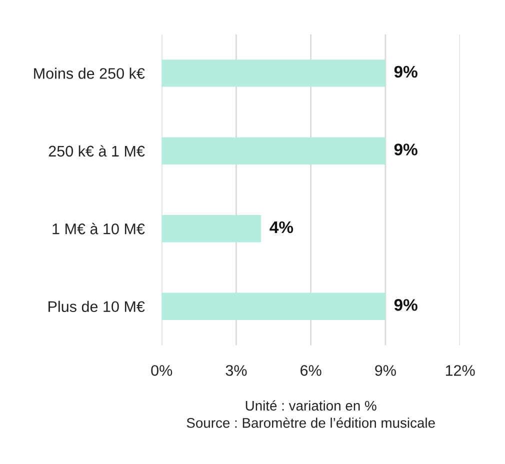  I want to click on x-tick-label: 9%, so click(385, 370).